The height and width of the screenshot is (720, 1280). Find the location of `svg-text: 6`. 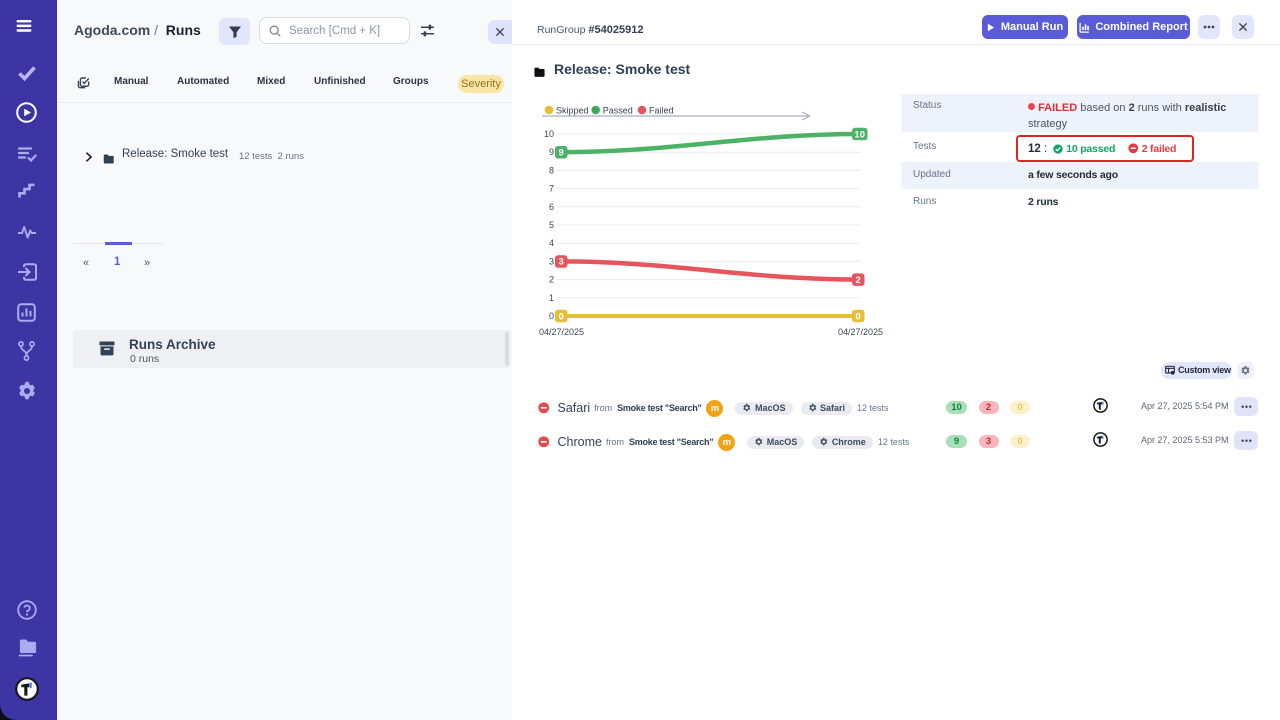

svg-text: 6 is located at coordinates (551, 207).